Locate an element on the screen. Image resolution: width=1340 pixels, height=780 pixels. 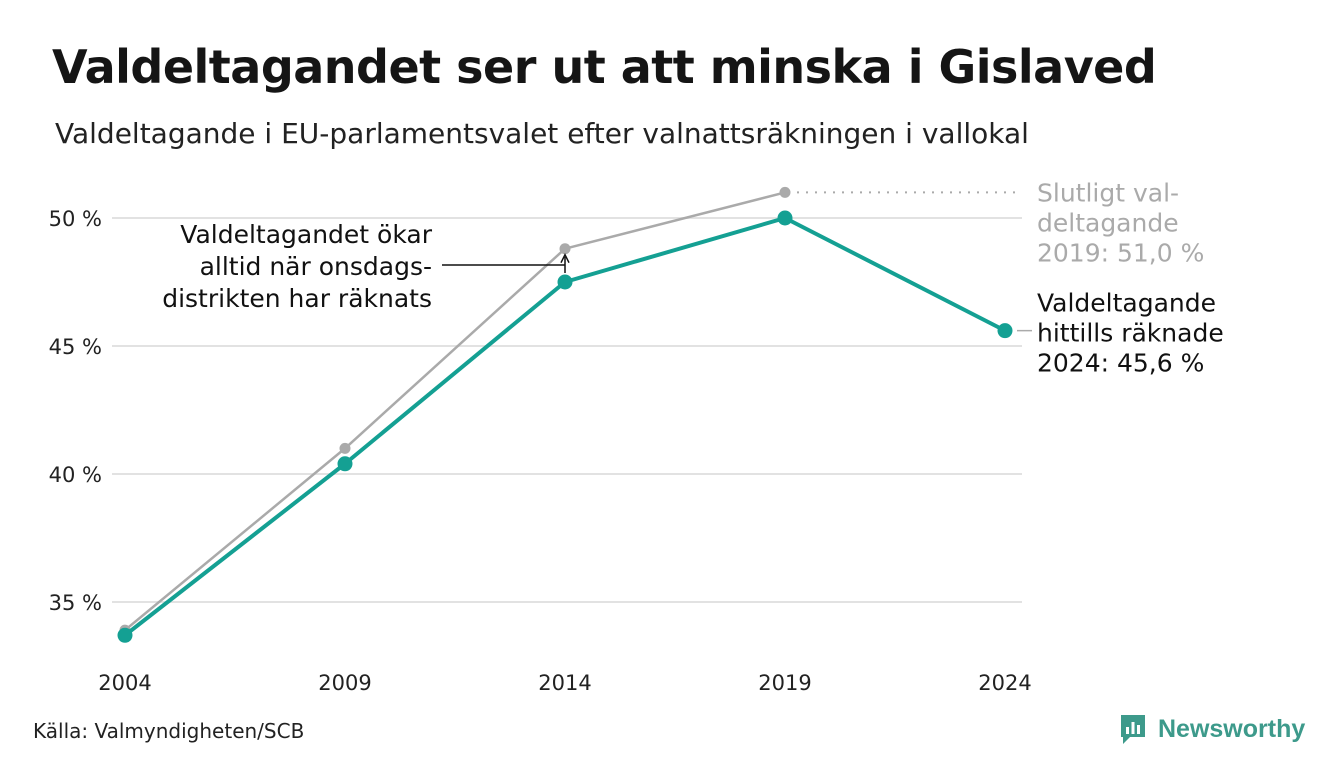
newsworthy-icon is located at coordinates (1133, 729).